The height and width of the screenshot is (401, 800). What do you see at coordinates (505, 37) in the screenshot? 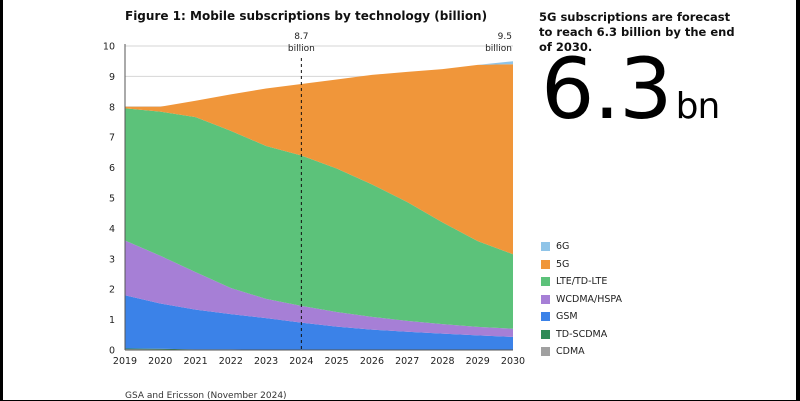
I see `annotation-value: 9.5` at bounding box center [505, 37].